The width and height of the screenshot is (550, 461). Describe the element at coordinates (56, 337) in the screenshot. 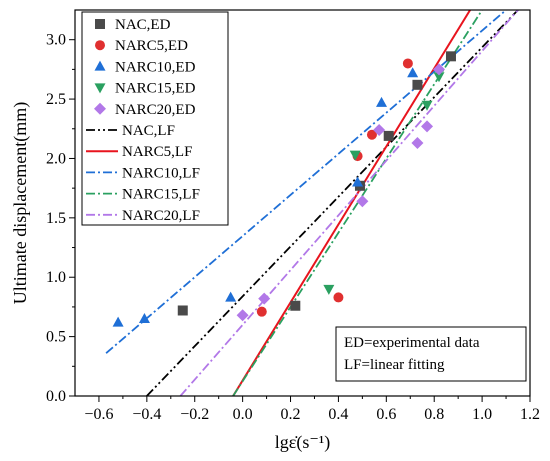

I see `y-tick-label: 0.5` at that location.